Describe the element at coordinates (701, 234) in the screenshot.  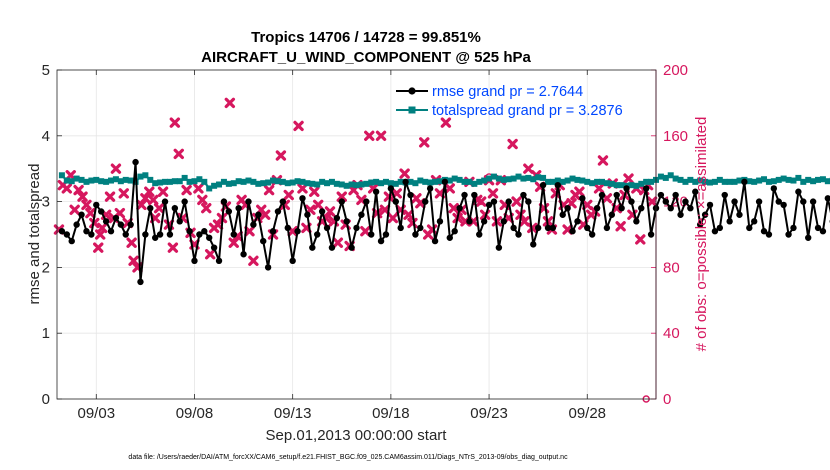
I see `y-axis-right-label: # of obs: o=possible; ×=assimilated` at that location.